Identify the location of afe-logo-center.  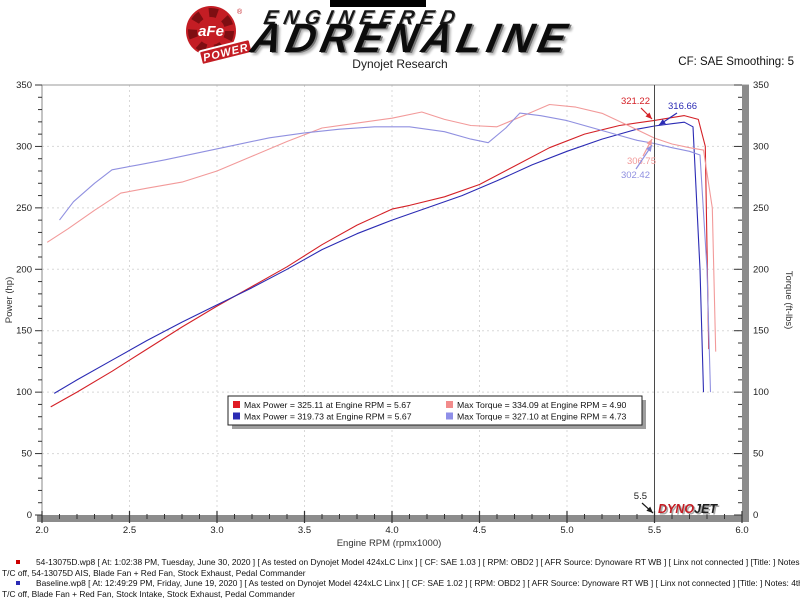
(211, 31).